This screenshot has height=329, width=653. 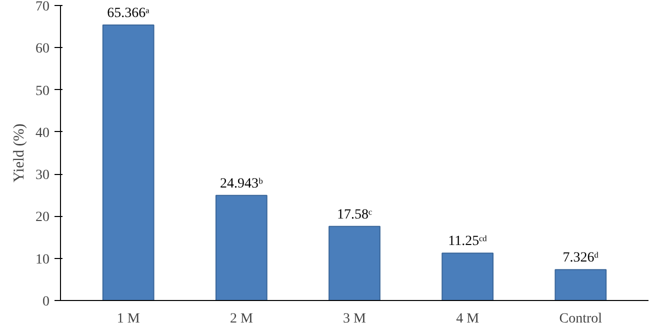 I want to click on x-tick-label: 2 M, so click(x=242, y=319).